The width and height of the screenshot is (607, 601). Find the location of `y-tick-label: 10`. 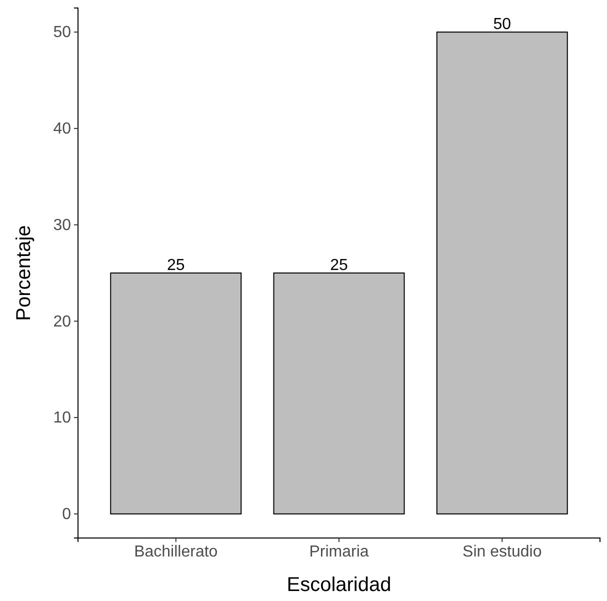

y-tick-label: 10 is located at coordinates (62, 418).